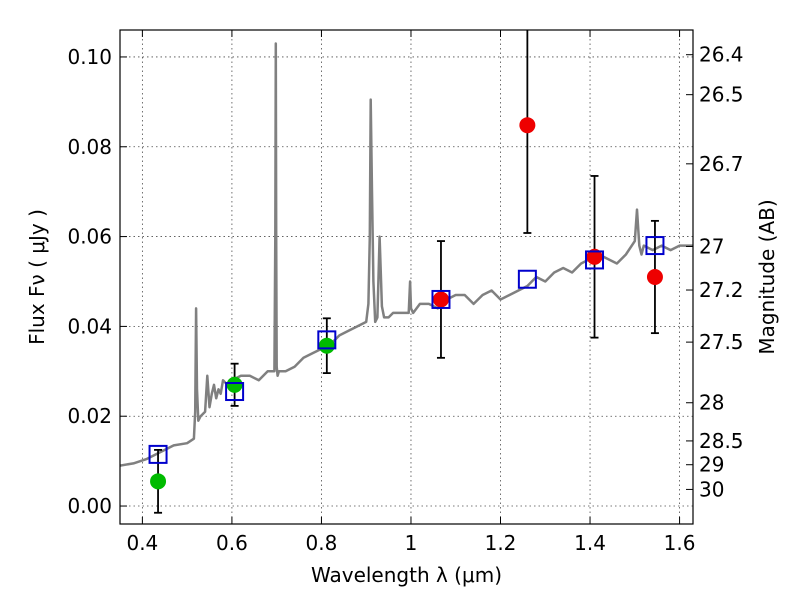  I want to click on y-tick-label: 0.10, so click(89, 57).